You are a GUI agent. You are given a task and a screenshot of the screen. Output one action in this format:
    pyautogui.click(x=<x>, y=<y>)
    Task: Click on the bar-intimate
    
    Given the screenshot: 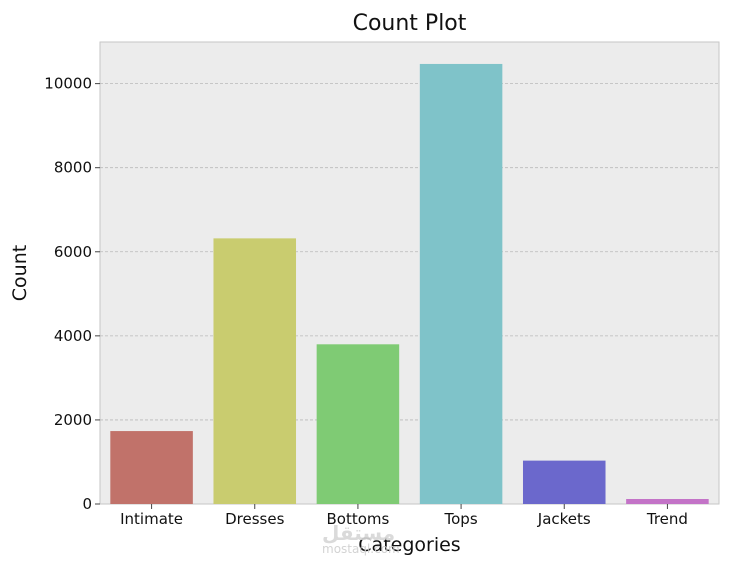 What is the action you would take?
    pyautogui.click(x=151, y=467)
    